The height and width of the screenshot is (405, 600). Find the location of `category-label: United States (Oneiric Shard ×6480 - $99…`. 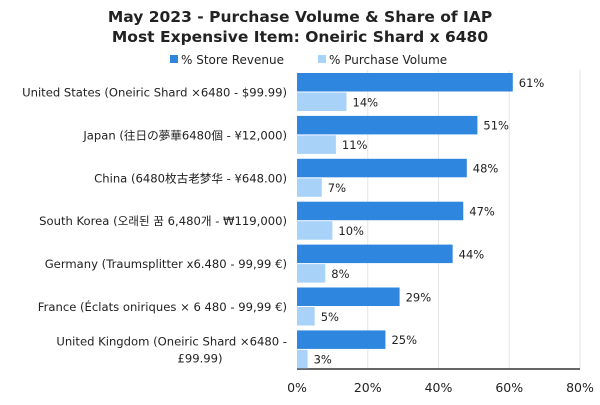

category-label: United States (Oneiric Shard ×6480 - $99… is located at coordinates (154, 93).